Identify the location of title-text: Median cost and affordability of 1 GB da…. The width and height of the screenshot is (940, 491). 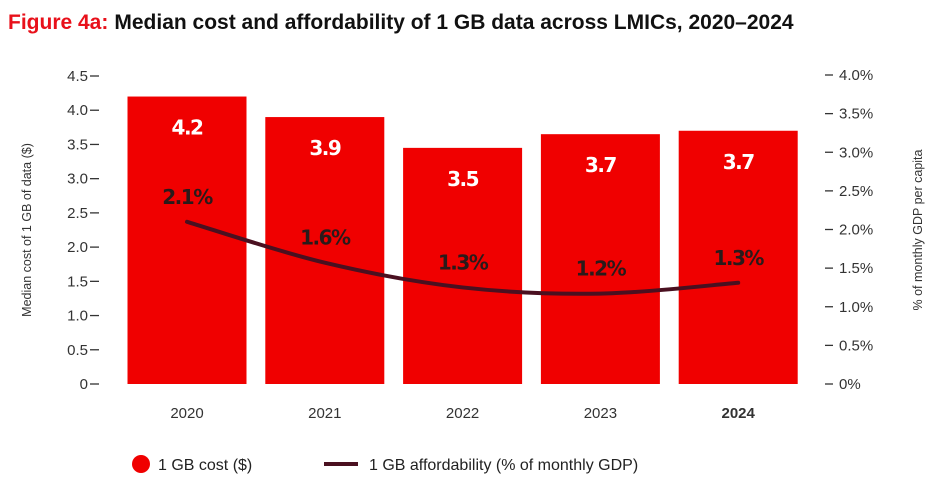
(454, 22).